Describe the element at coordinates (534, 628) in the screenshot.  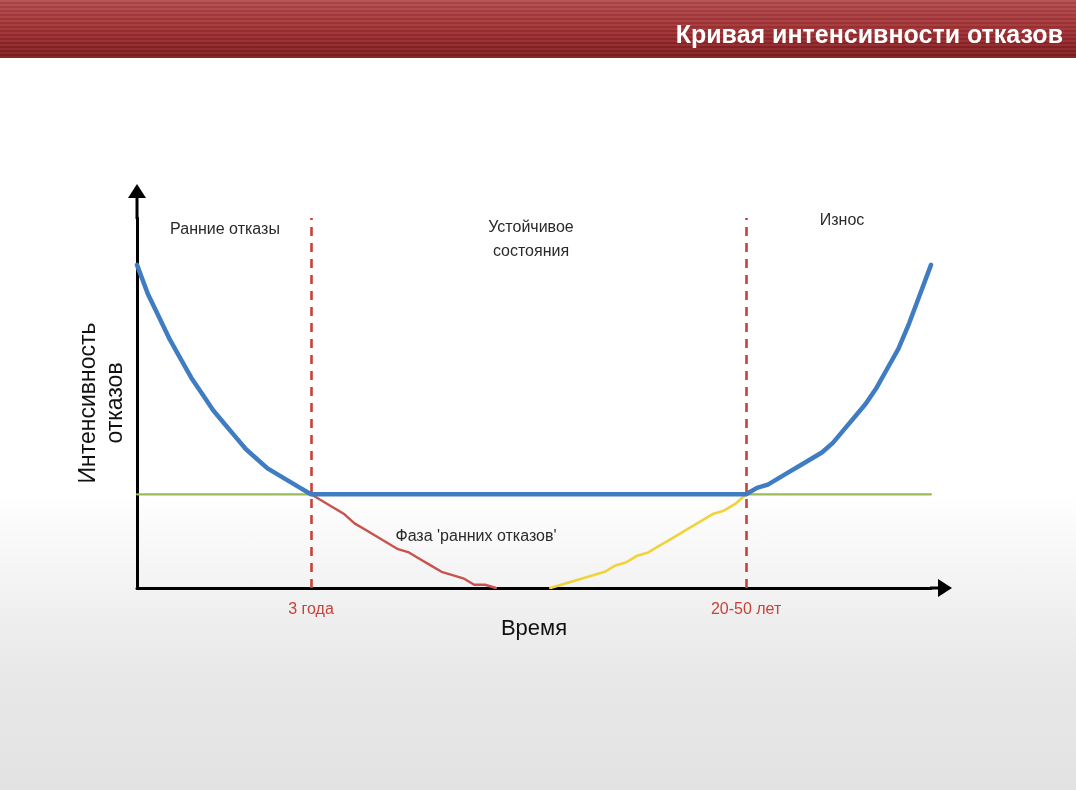
I see `x-axis-title: Время` at that location.